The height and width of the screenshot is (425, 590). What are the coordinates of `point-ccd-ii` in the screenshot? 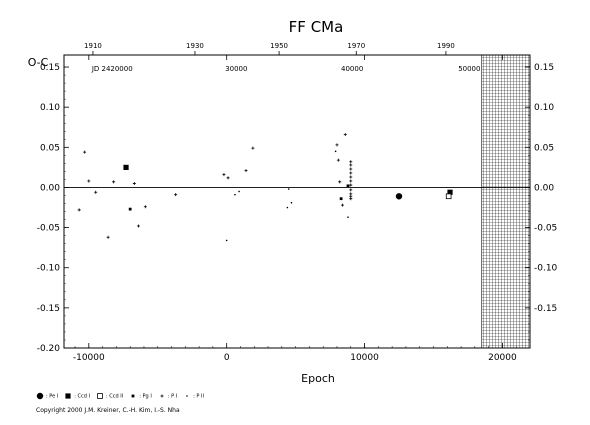 It's located at (448, 196).